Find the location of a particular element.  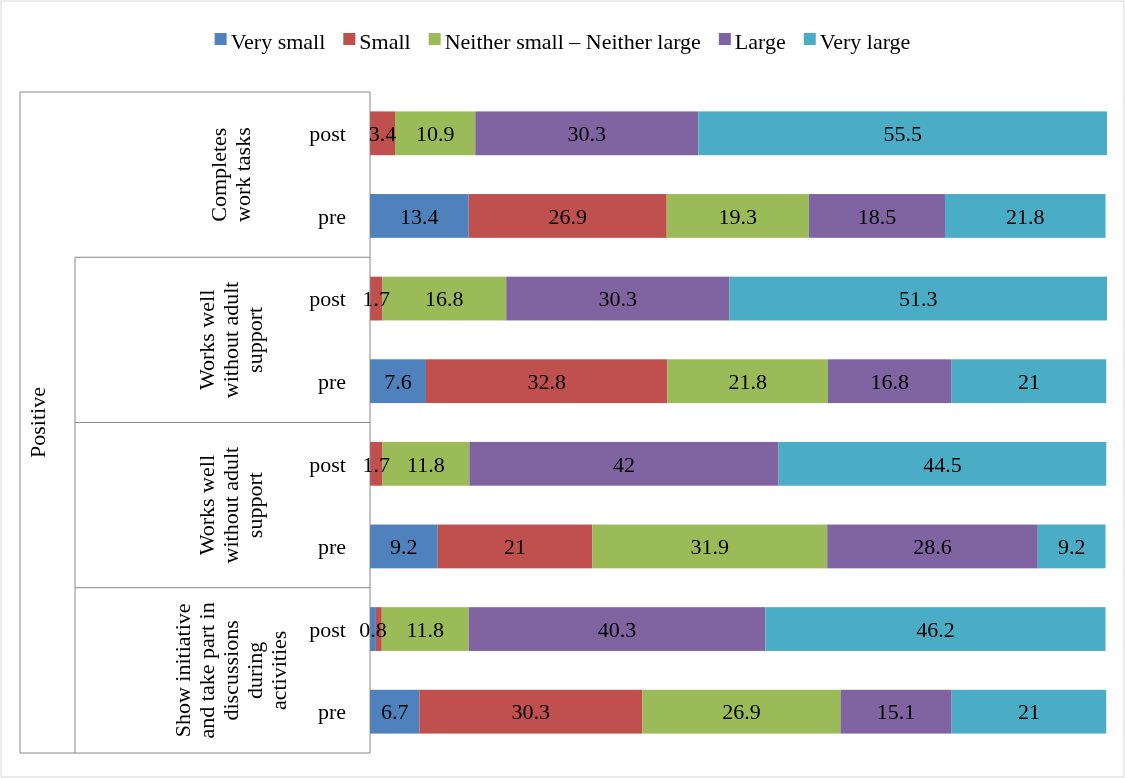

text: Positive is located at coordinates (37, 422).